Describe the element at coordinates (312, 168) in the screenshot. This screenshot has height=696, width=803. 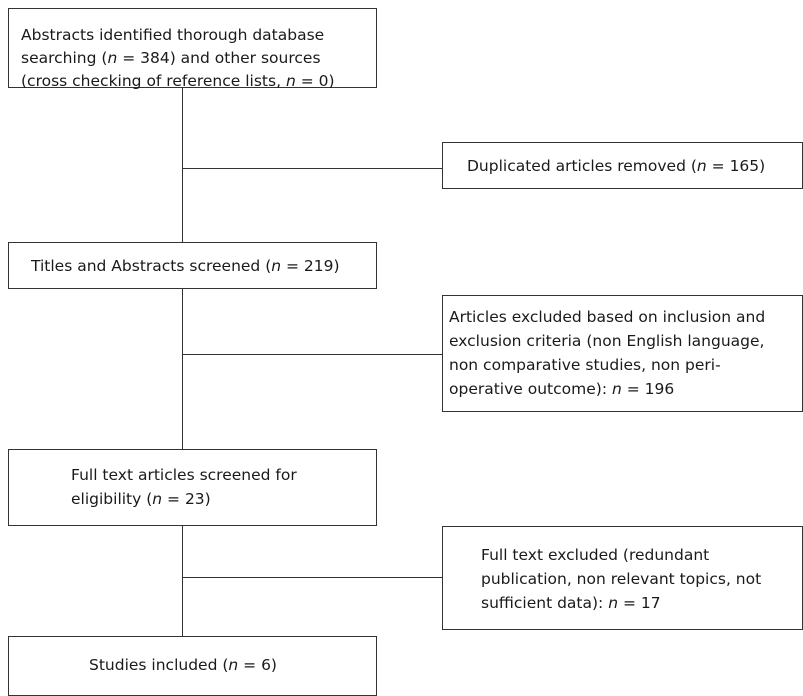
I see `connector-to-duplicates` at that location.